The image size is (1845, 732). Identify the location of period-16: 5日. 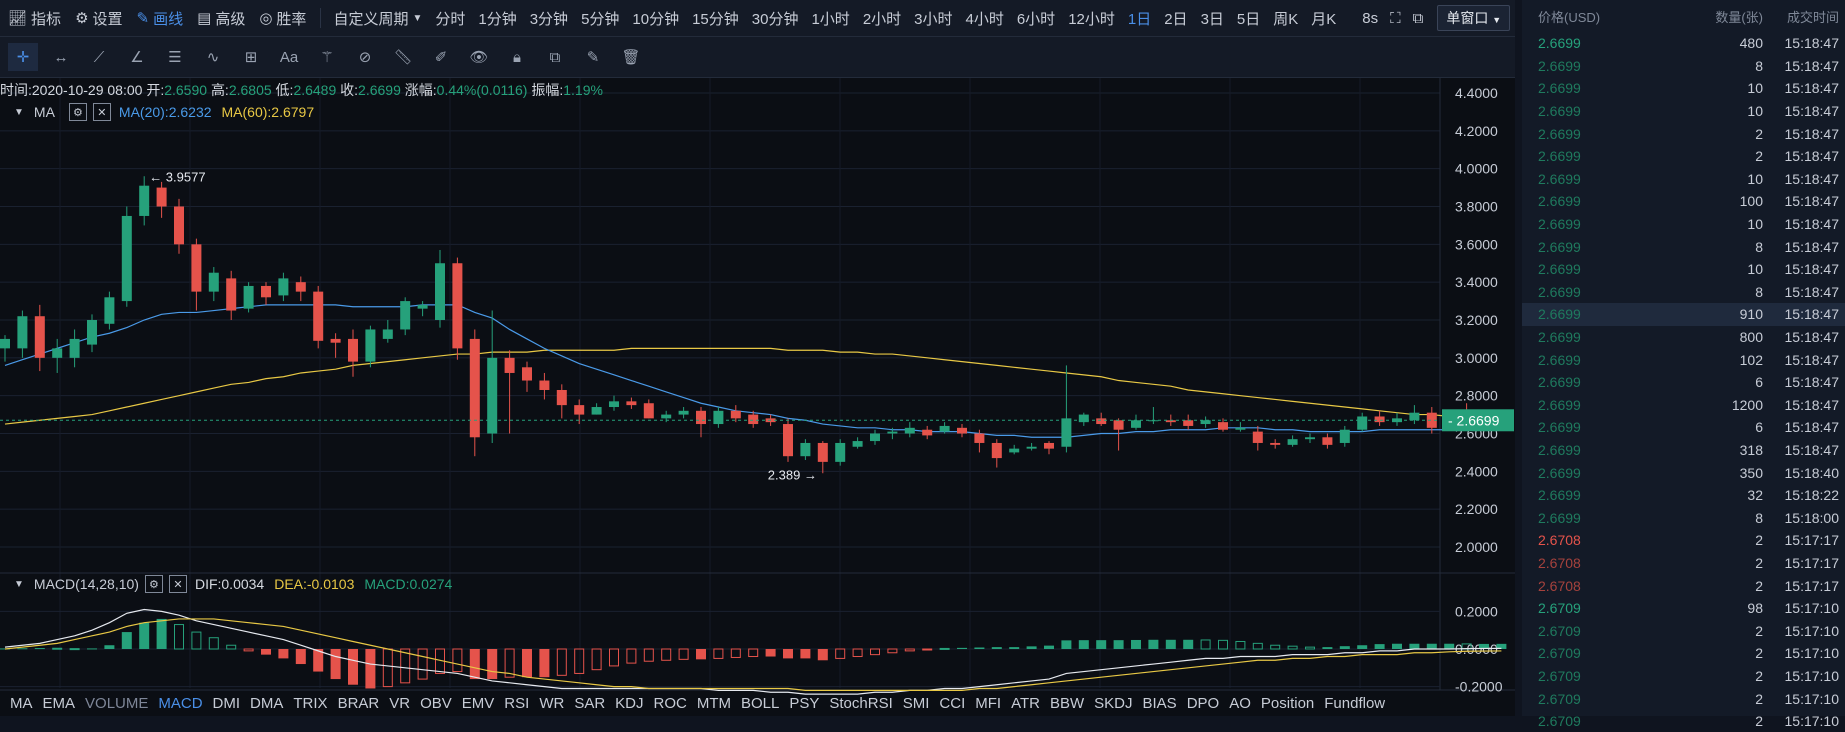
(1248, 19).